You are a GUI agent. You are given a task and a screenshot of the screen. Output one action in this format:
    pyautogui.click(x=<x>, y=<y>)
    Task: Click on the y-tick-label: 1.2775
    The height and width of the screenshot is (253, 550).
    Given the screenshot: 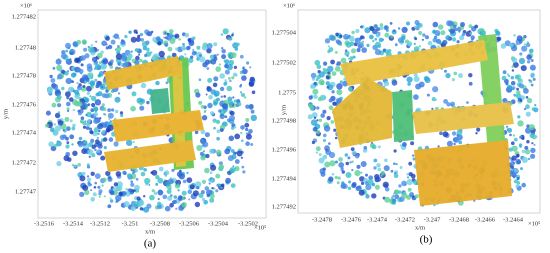 What is the action you would take?
    pyautogui.click(x=287, y=92)
    